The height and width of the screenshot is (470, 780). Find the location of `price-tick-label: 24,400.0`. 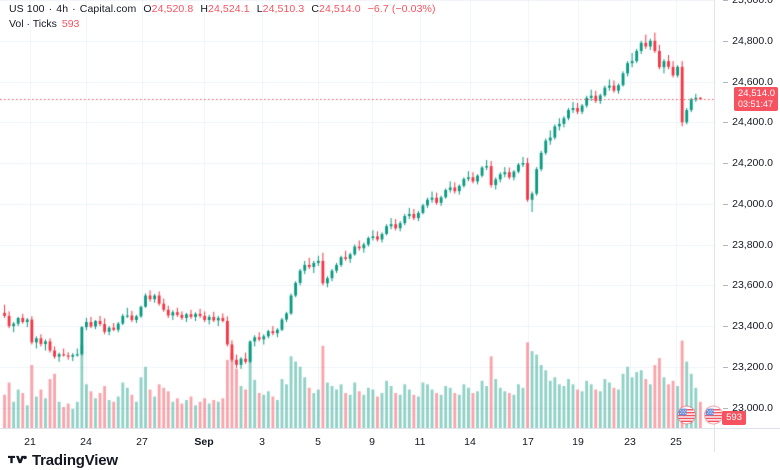

price-tick-label: 24,400.0 is located at coordinates (748, 122).